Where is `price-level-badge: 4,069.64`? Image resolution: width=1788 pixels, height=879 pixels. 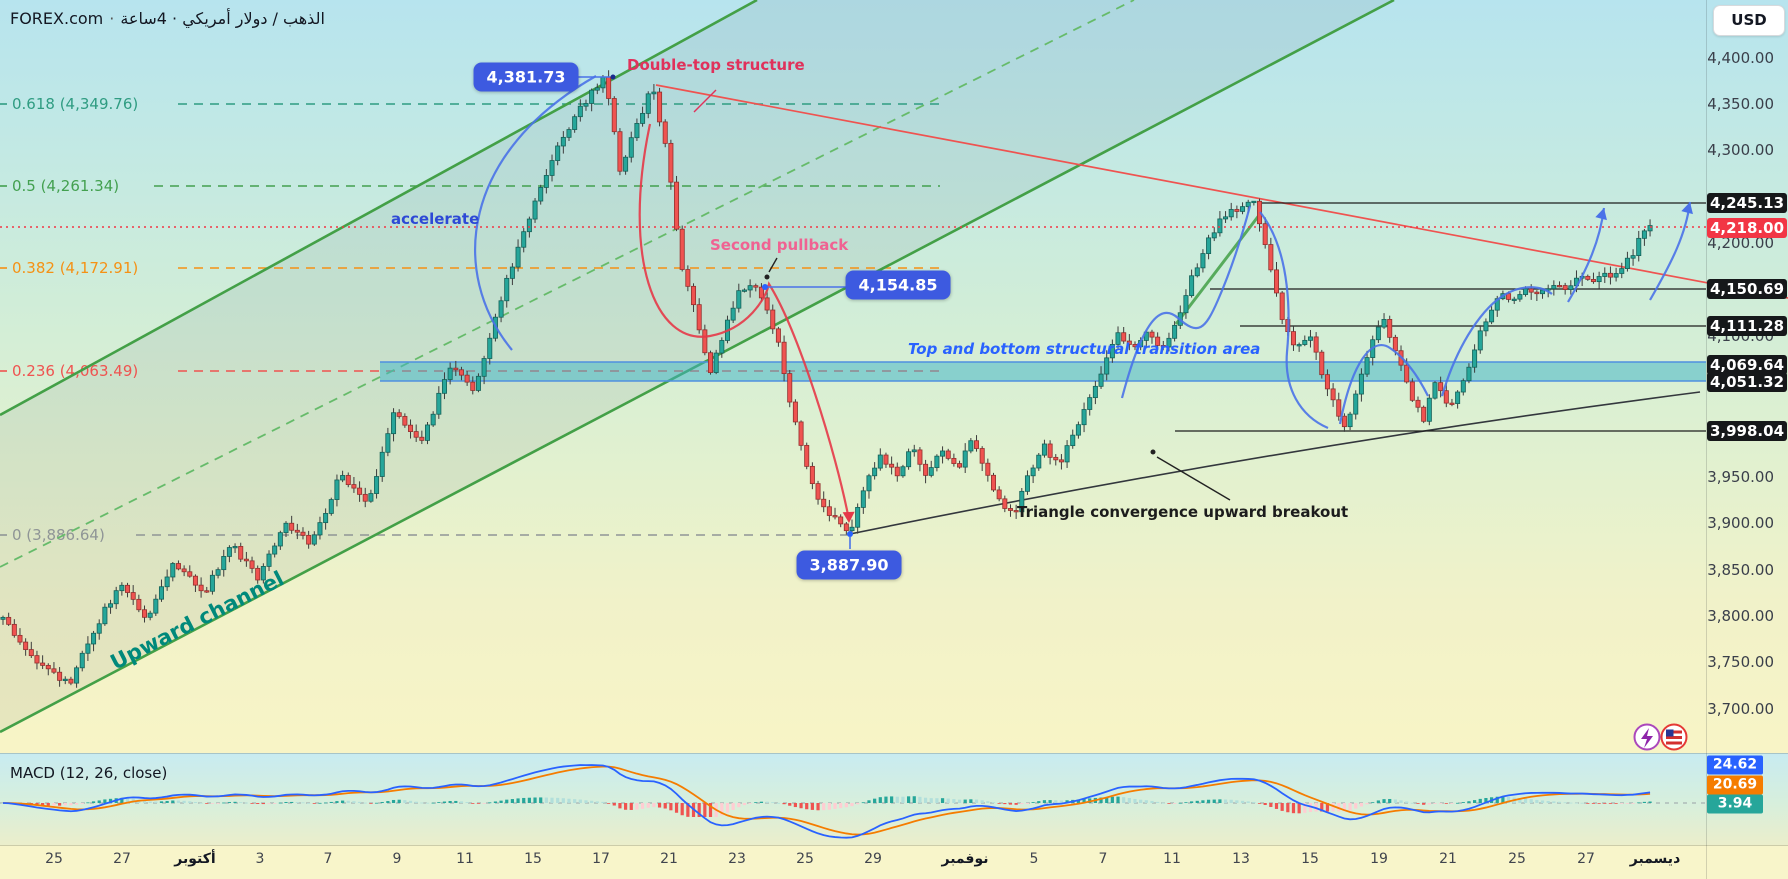 price-level-badge: 4,069.64 is located at coordinates (1747, 365).